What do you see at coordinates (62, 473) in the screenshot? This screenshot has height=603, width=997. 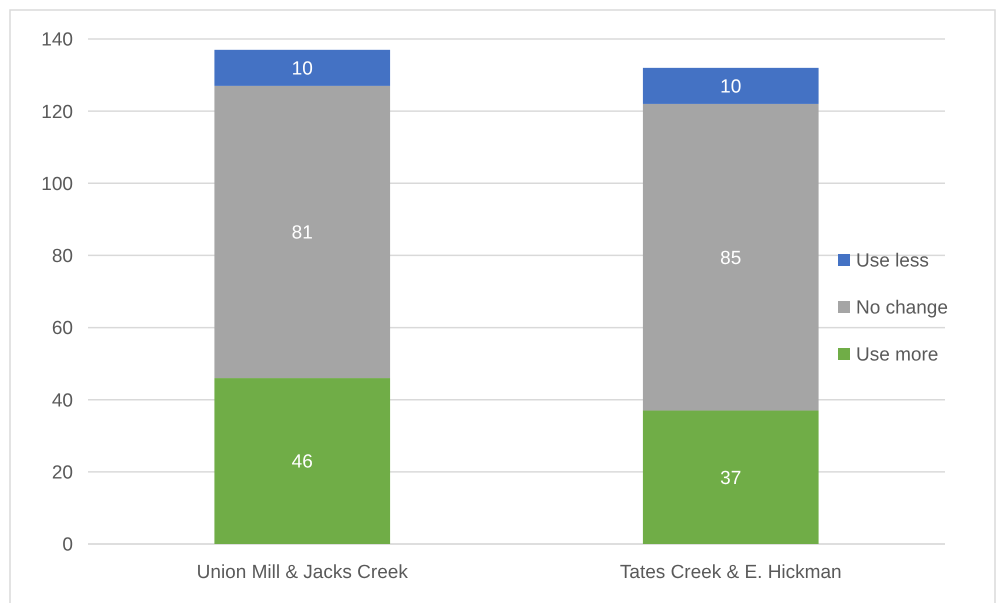 I see `y-tick-label: 20` at bounding box center [62, 473].